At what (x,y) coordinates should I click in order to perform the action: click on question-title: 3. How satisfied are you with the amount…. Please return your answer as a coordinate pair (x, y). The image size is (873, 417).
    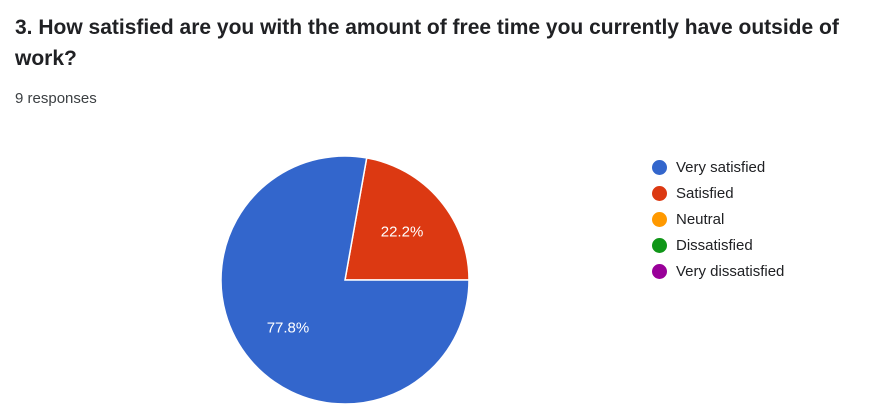
    Looking at the image, I should click on (427, 43).